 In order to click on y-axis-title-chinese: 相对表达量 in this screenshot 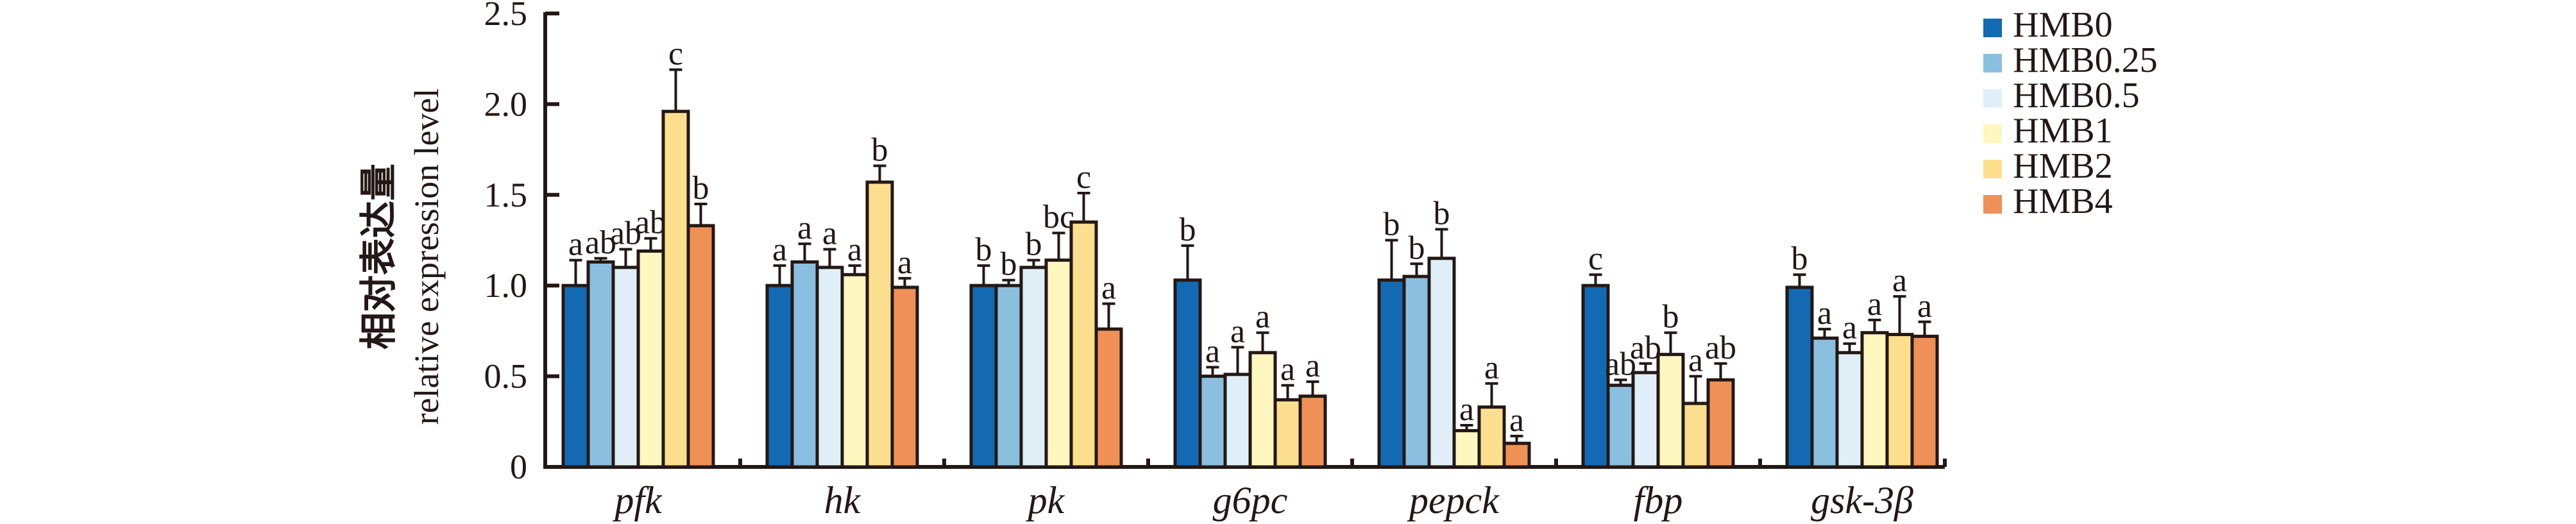, I will do `click(378, 257)`.